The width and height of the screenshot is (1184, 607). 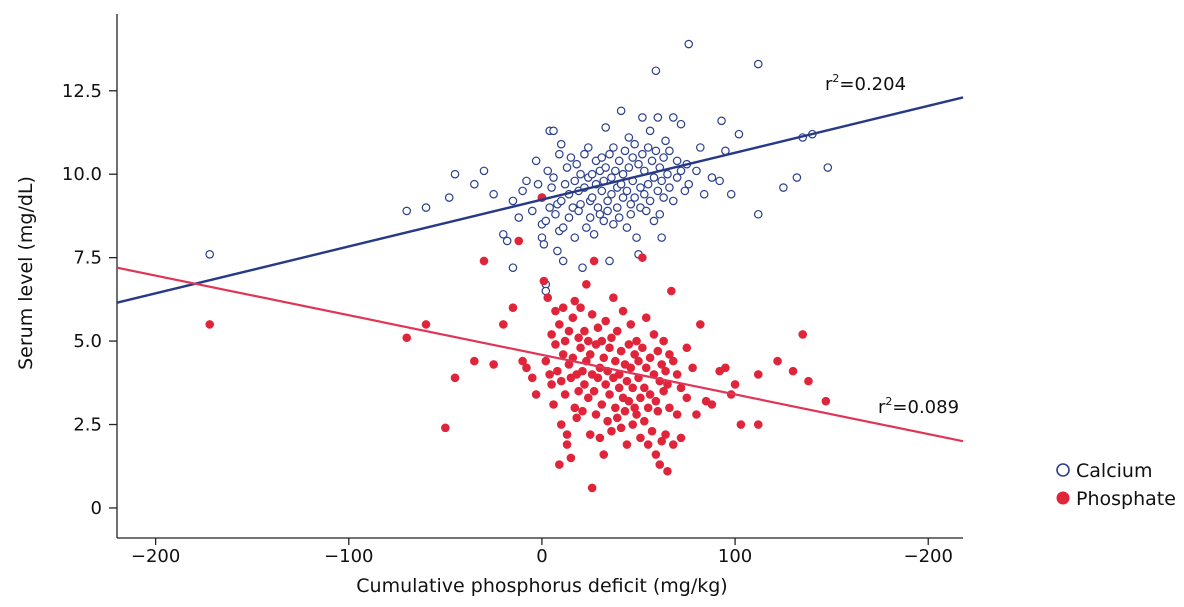 I want to click on legend-phosphate-label: Phosphate, so click(x=1126, y=499).